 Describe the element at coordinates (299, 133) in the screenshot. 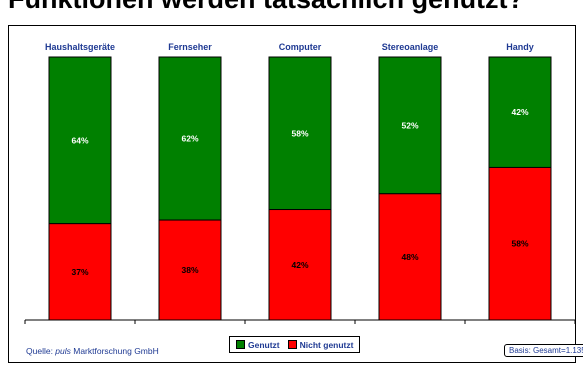

I see `value-label-genutzt-computer: 58%` at that location.